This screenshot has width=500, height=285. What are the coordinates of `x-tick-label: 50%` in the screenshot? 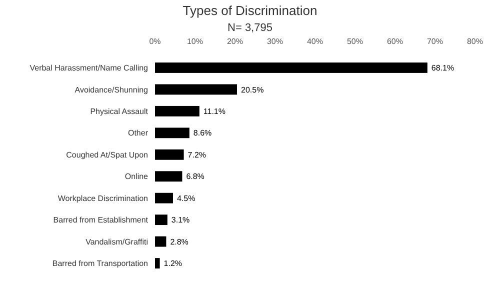 It's located at (355, 41).